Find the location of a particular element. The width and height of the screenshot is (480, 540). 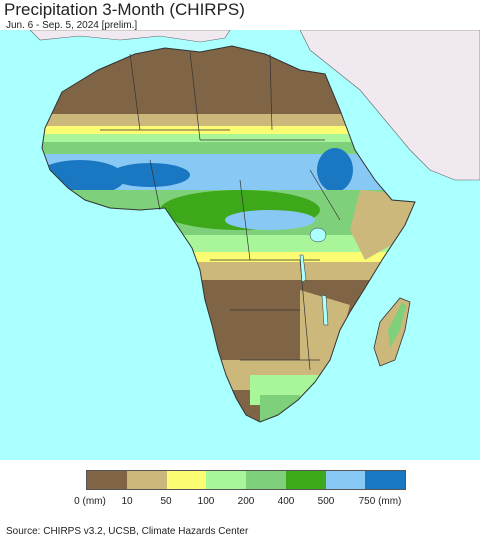

lake-malawi is located at coordinates (325, 310).